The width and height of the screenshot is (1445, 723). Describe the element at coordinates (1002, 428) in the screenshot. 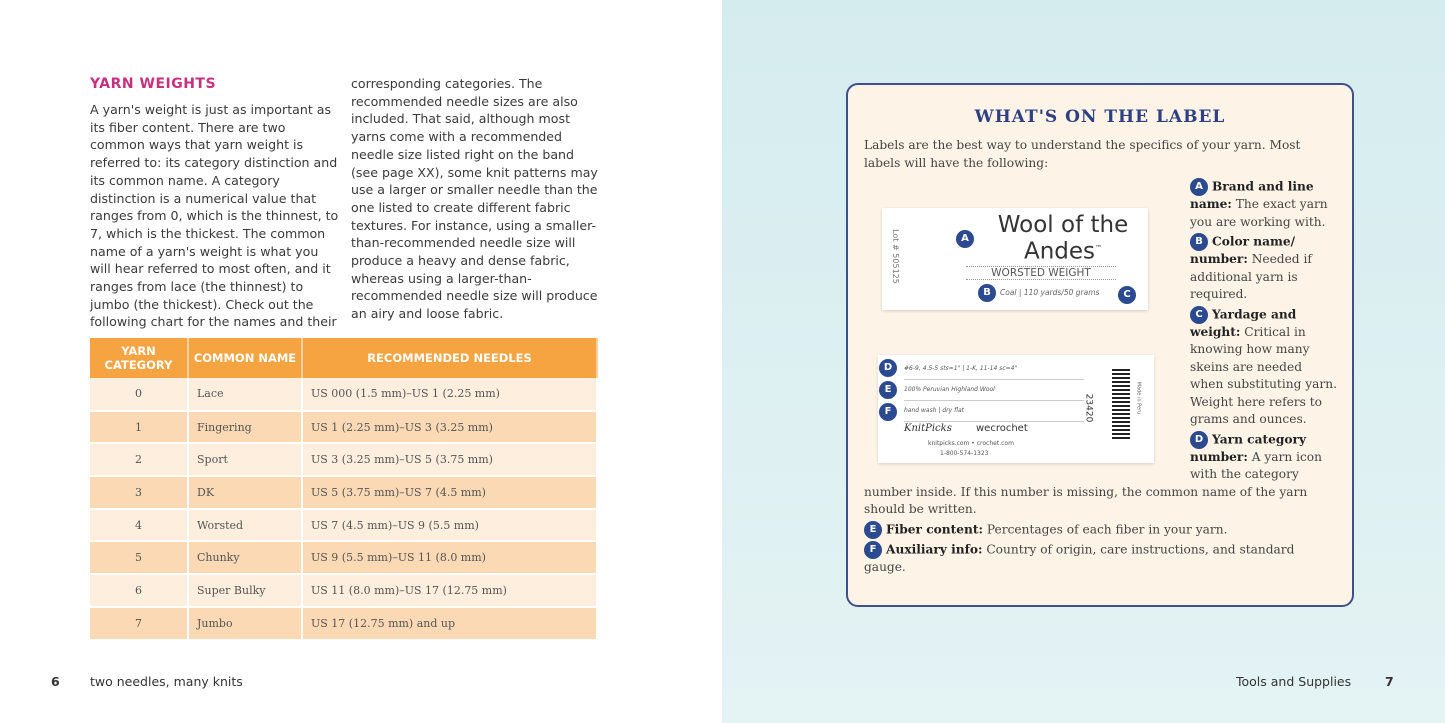

I see `wecrochet-logo: wecrochet` at that location.